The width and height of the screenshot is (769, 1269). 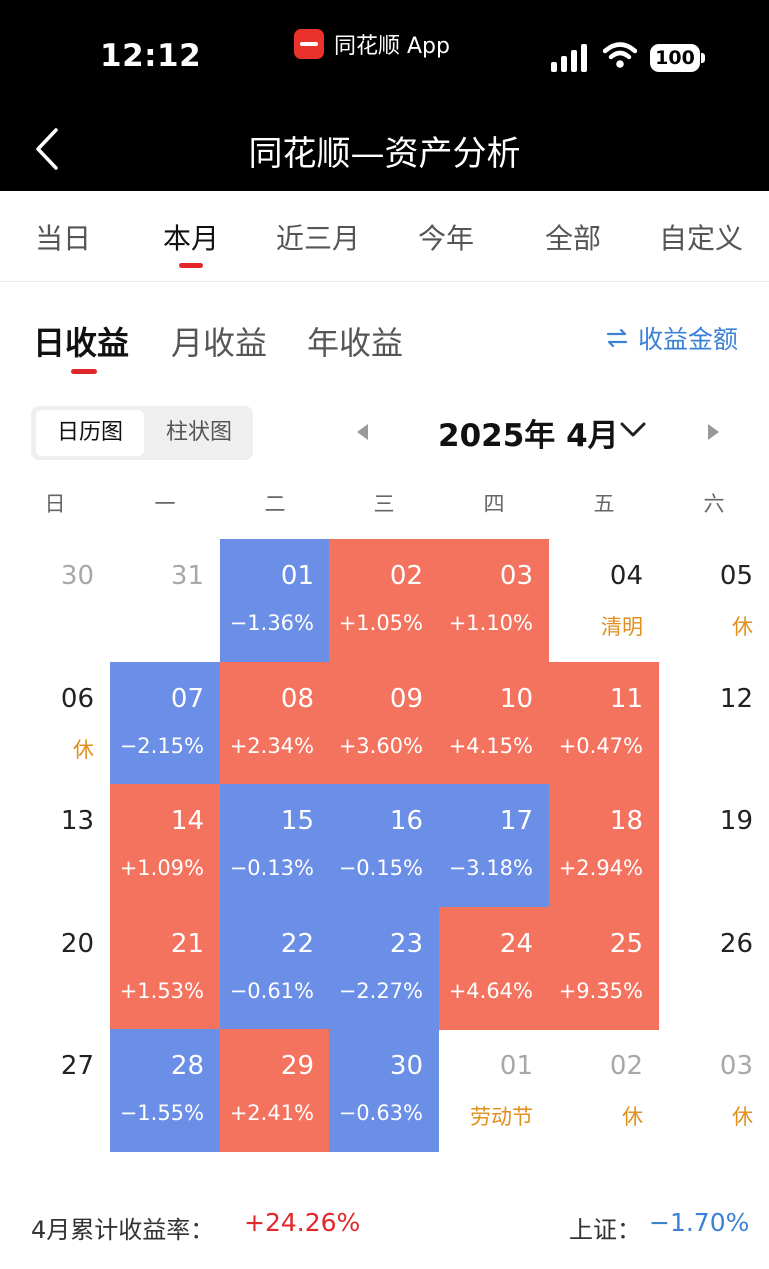 I want to click on tab-monthly-earnings: 月收益, so click(x=219, y=343).